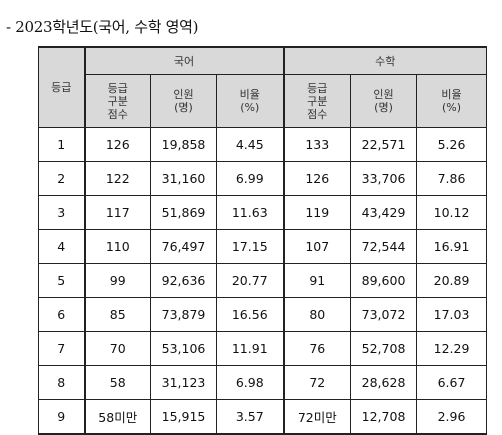 This screenshot has width=502, height=435. Describe the element at coordinates (62, 314) in the screenshot. I see `grade-cell: 6` at that location.